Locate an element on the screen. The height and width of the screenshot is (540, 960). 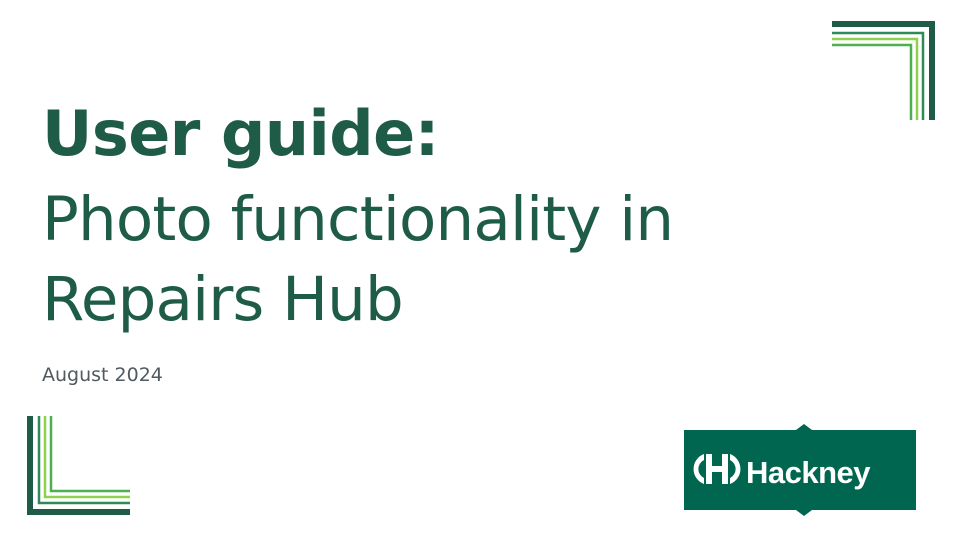
slide-title-heading: User guide: is located at coordinates (240, 133).